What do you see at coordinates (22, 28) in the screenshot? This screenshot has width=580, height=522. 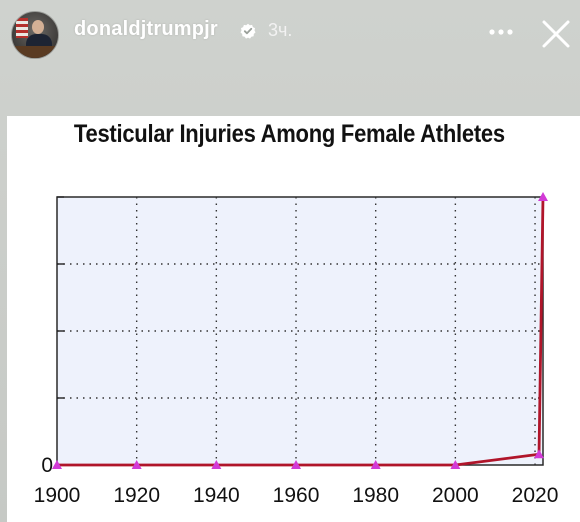 I see `flag-shape` at bounding box center [22, 28].